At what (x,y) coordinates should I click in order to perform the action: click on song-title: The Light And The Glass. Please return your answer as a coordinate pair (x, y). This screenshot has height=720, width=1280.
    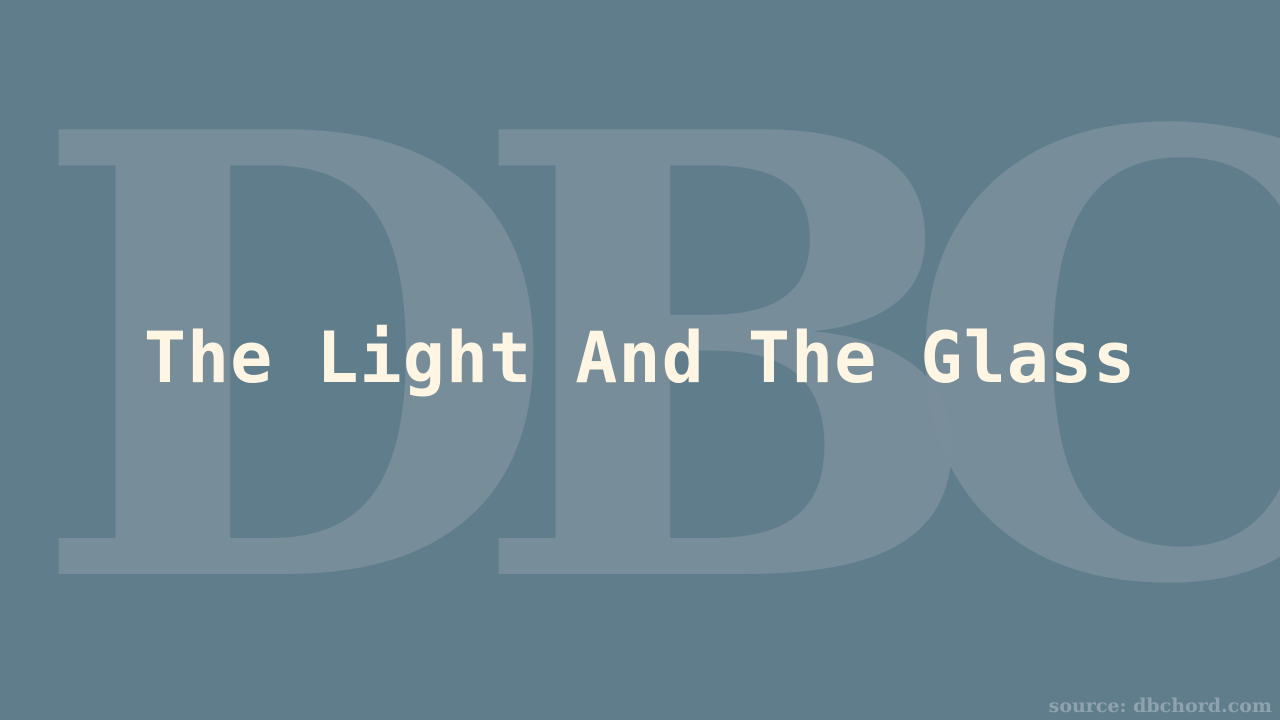
    Looking at the image, I should click on (640, 358).